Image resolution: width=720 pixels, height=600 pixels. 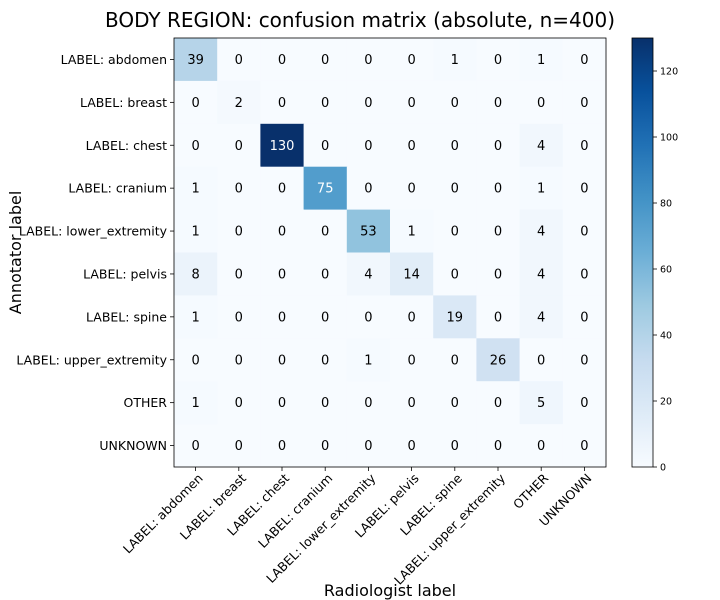 What do you see at coordinates (133, 445) in the screenshot?
I see `y-tick-label: UNKNOWN` at bounding box center [133, 445].